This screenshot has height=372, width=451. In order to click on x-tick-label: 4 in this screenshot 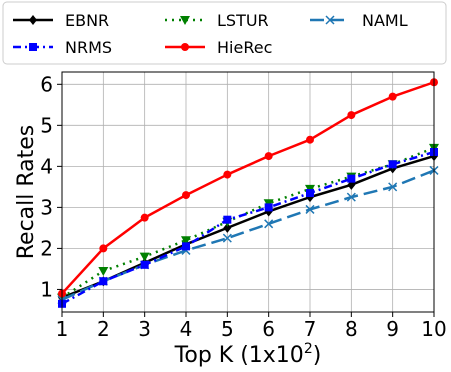, I will do `click(186, 329)`.